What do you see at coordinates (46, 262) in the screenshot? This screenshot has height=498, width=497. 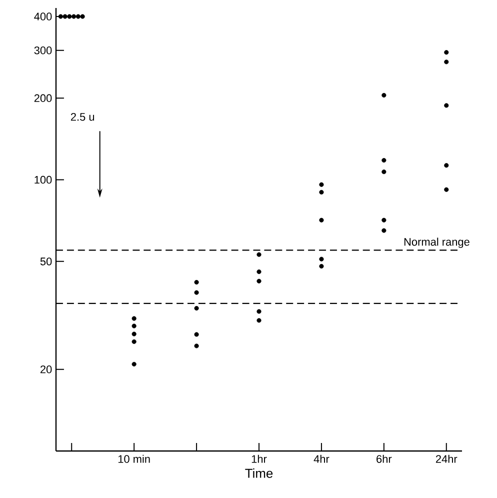 I see `y-tick-label: 50` at bounding box center [46, 262].